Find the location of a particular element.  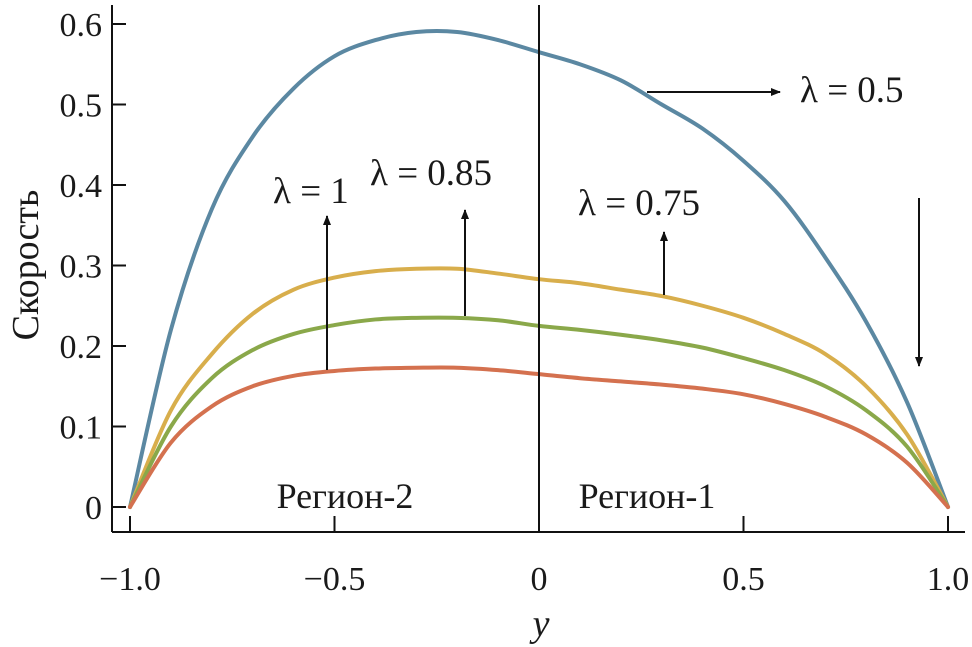

x-axis-label: y is located at coordinates (539, 624).